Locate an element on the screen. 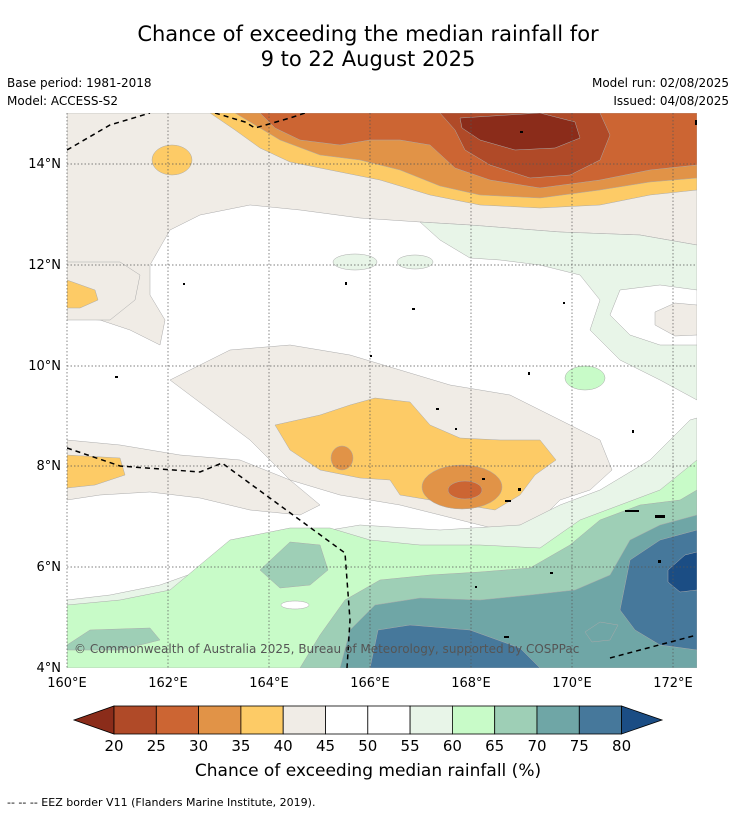 The image size is (736, 816). lat-labels: 4°N 6°N 8°N 10°N 12°N 14°N is located at coordinates (44, 416).